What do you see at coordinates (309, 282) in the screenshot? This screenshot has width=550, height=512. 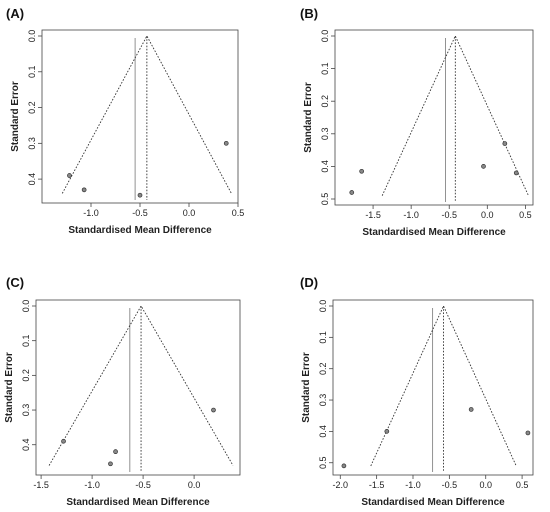 I see `panel-label: (D)` at bounding box center [309, 282].